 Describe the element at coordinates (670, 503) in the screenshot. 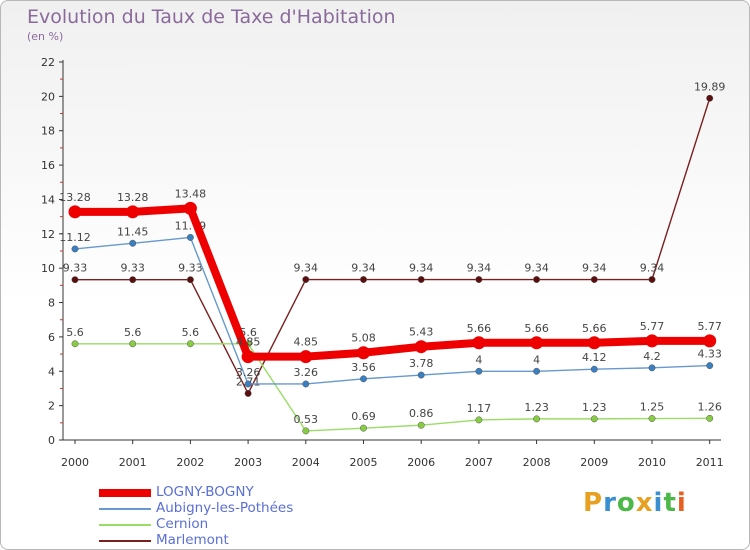

I see `logo-letter: t` at that location.